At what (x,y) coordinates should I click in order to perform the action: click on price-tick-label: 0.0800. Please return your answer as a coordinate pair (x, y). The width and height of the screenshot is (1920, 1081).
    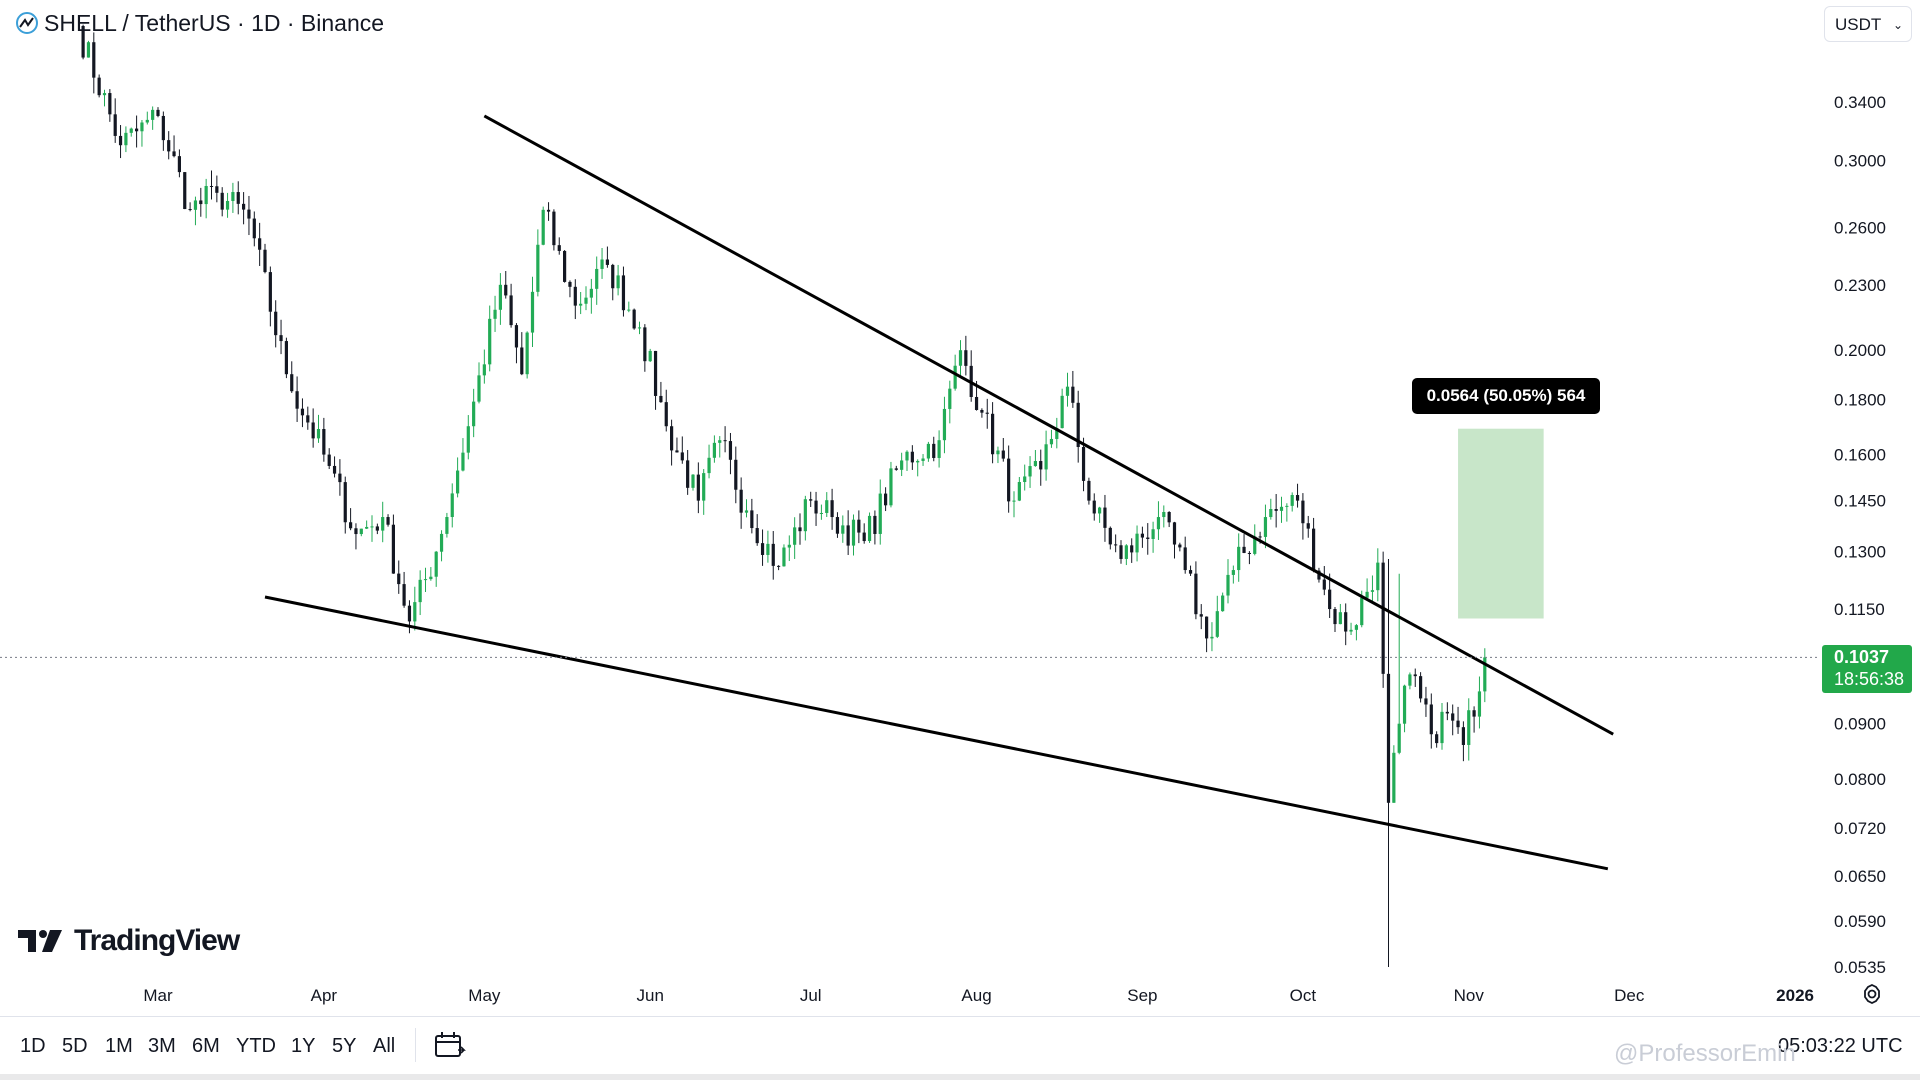
    Looking at the image, I should click on (1860, 779).